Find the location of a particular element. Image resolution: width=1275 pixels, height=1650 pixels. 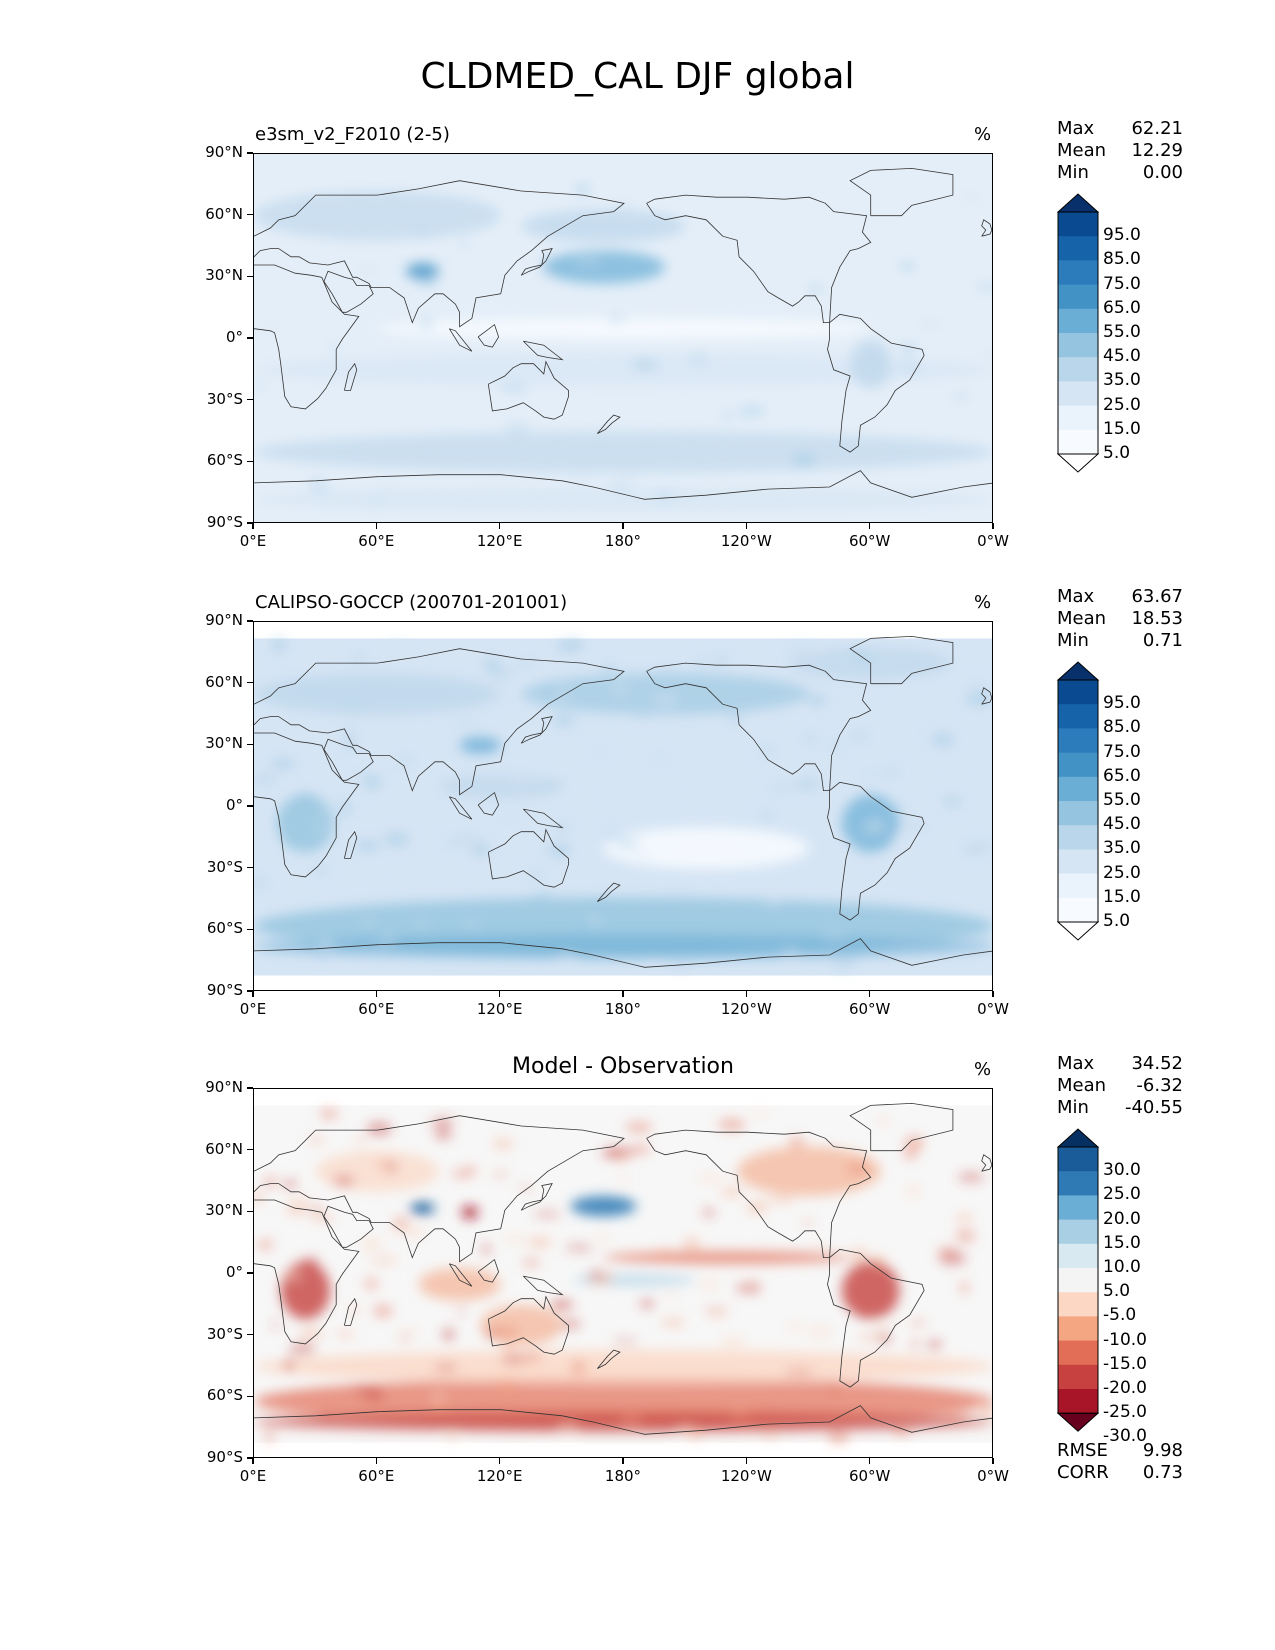

lon-tick-label: 60°W is located at coordinates (869, 1009).